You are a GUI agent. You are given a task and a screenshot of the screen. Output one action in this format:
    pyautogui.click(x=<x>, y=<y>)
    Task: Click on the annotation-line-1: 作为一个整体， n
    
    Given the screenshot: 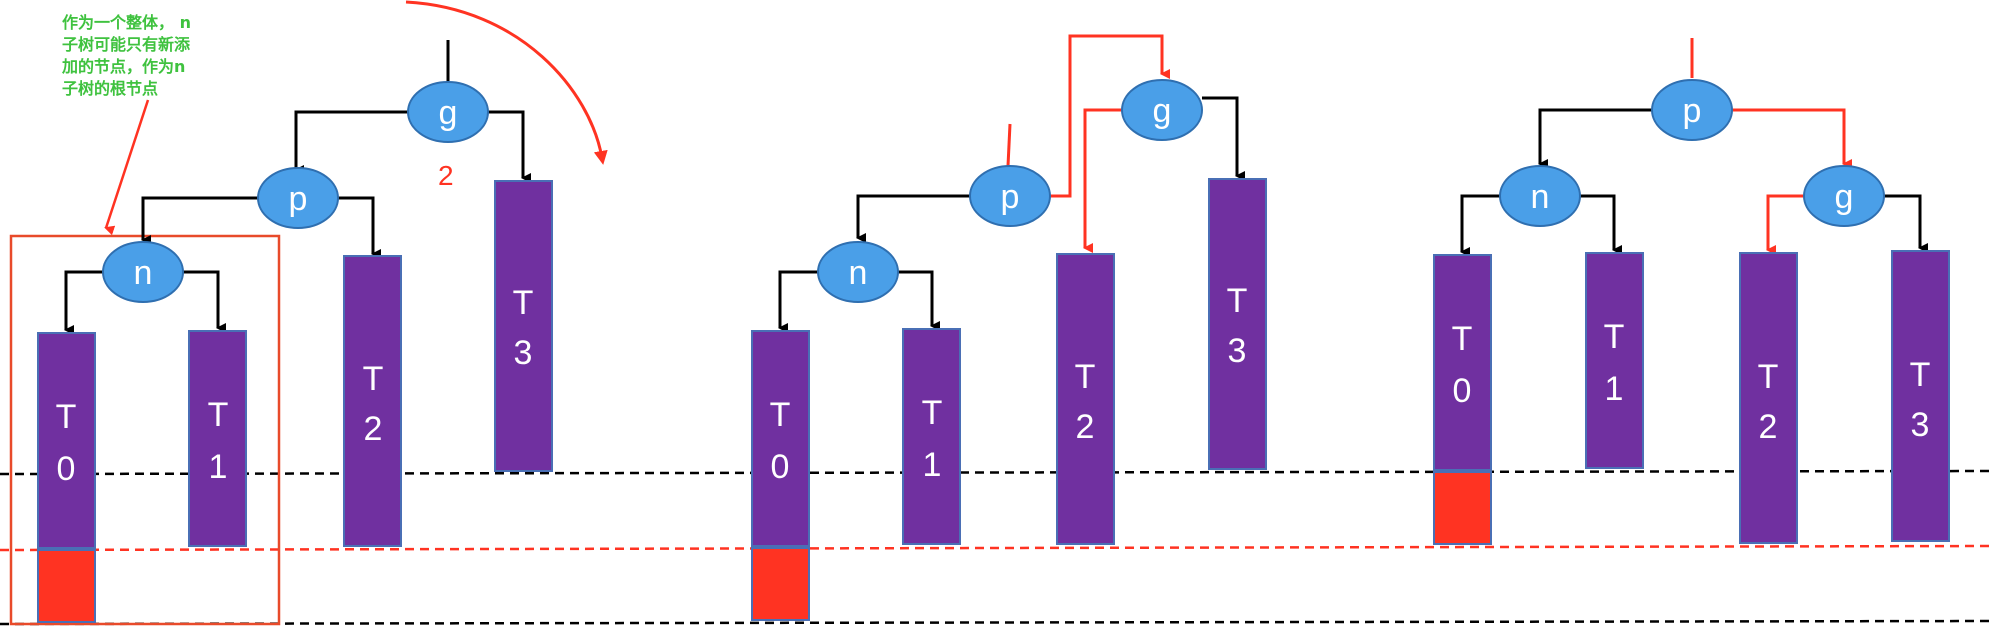 What is the action you would take?
    pyautogui.click(x=126, y=22)
    